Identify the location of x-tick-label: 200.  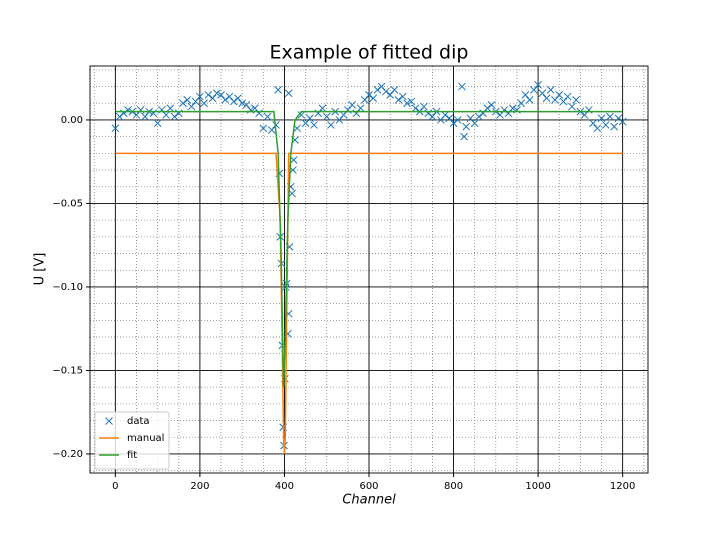
(199, 486).